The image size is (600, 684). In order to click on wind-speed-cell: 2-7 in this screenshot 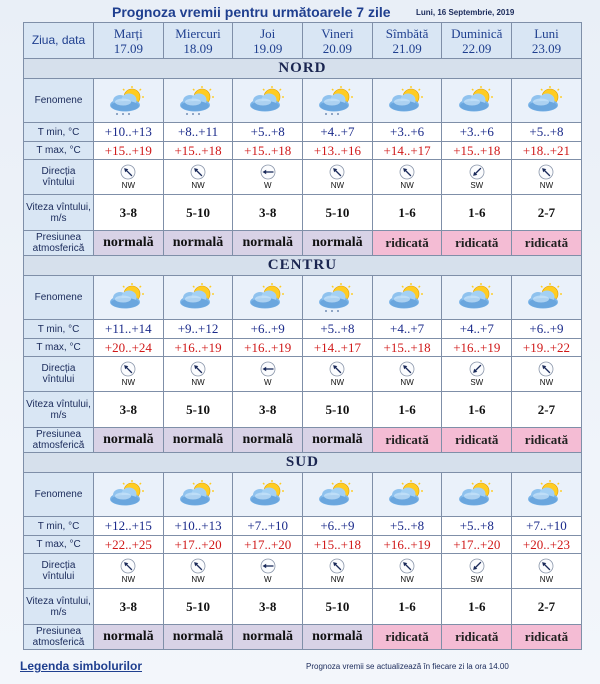, I will do `click(546, 409)`.